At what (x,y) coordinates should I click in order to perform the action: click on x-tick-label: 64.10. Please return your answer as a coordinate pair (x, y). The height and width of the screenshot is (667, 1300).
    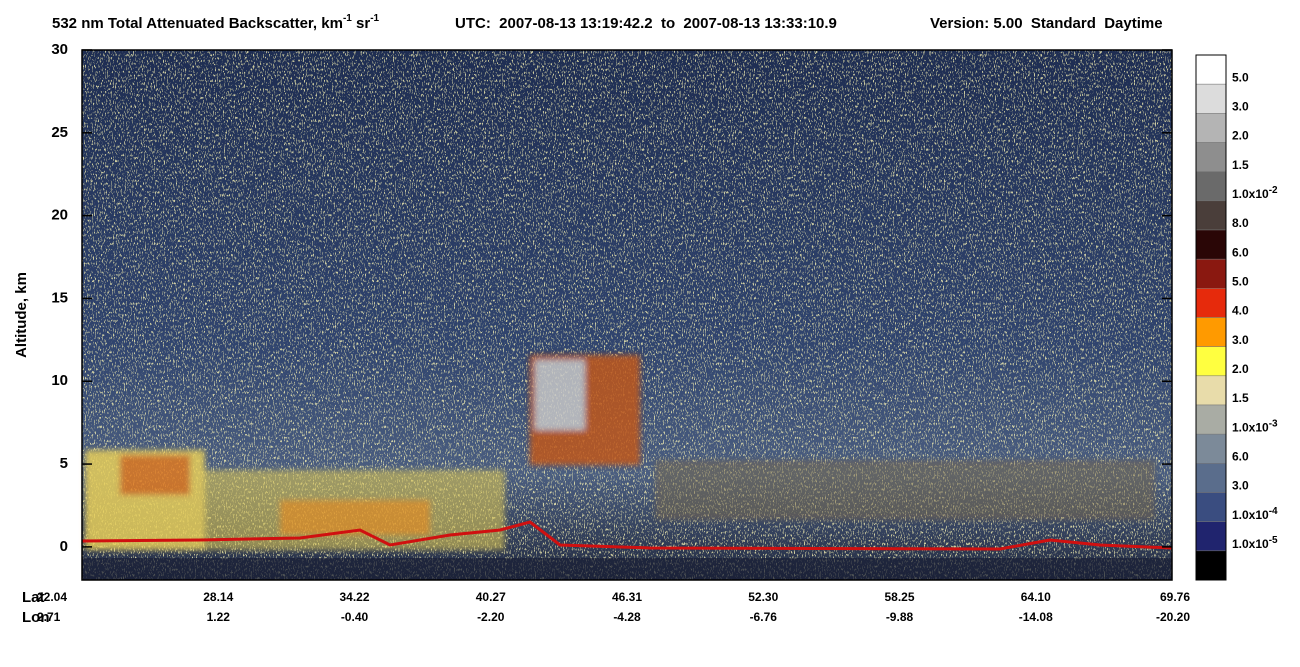
    Looking at the image, I should click on (1036, 597).